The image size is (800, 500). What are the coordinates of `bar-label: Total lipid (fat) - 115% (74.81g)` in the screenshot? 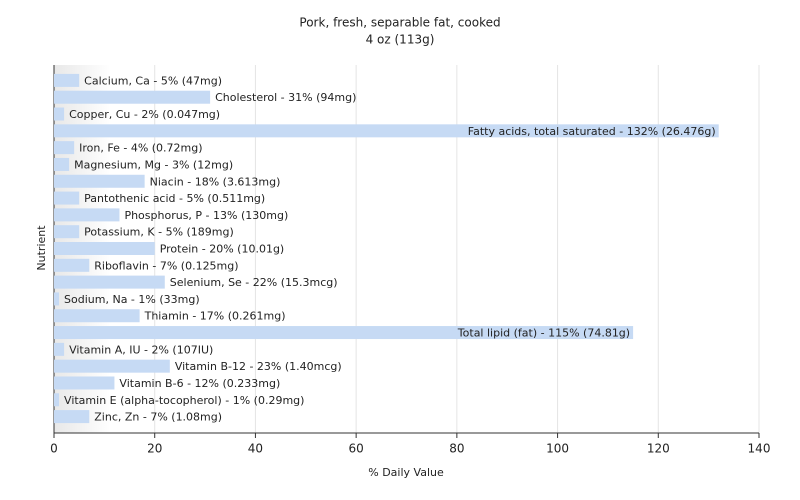 It's located at (543, 333).